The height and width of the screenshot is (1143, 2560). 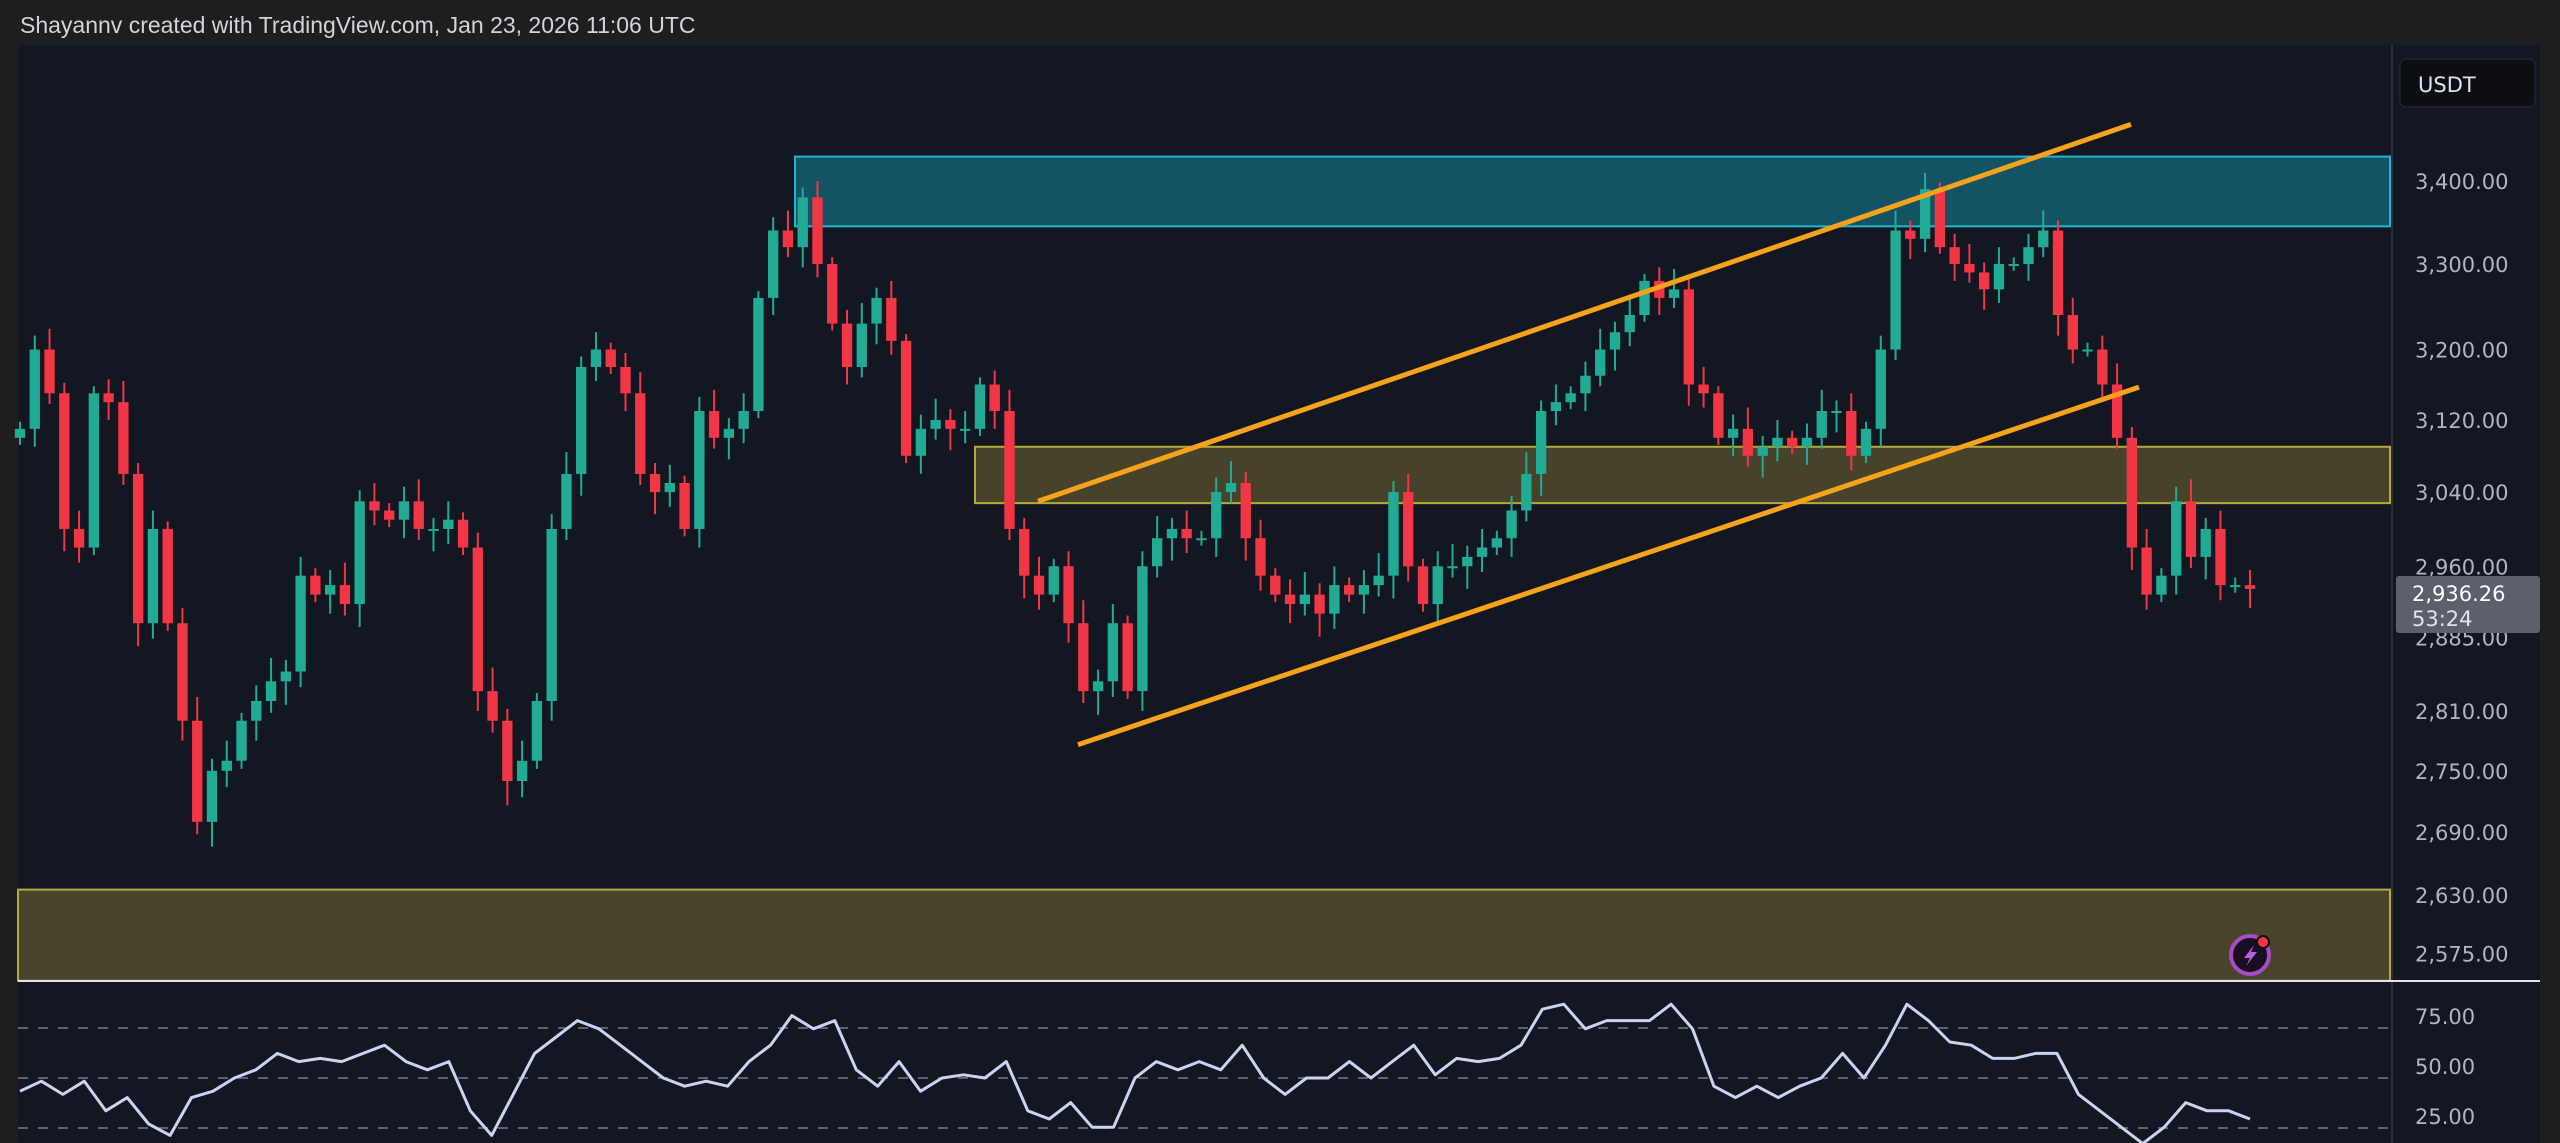 What do you see at coordinates (2468, 604) in the screenshot?
I see `last-price-badge: 2,936.26 53:24` at bounding box center [2468, 604].